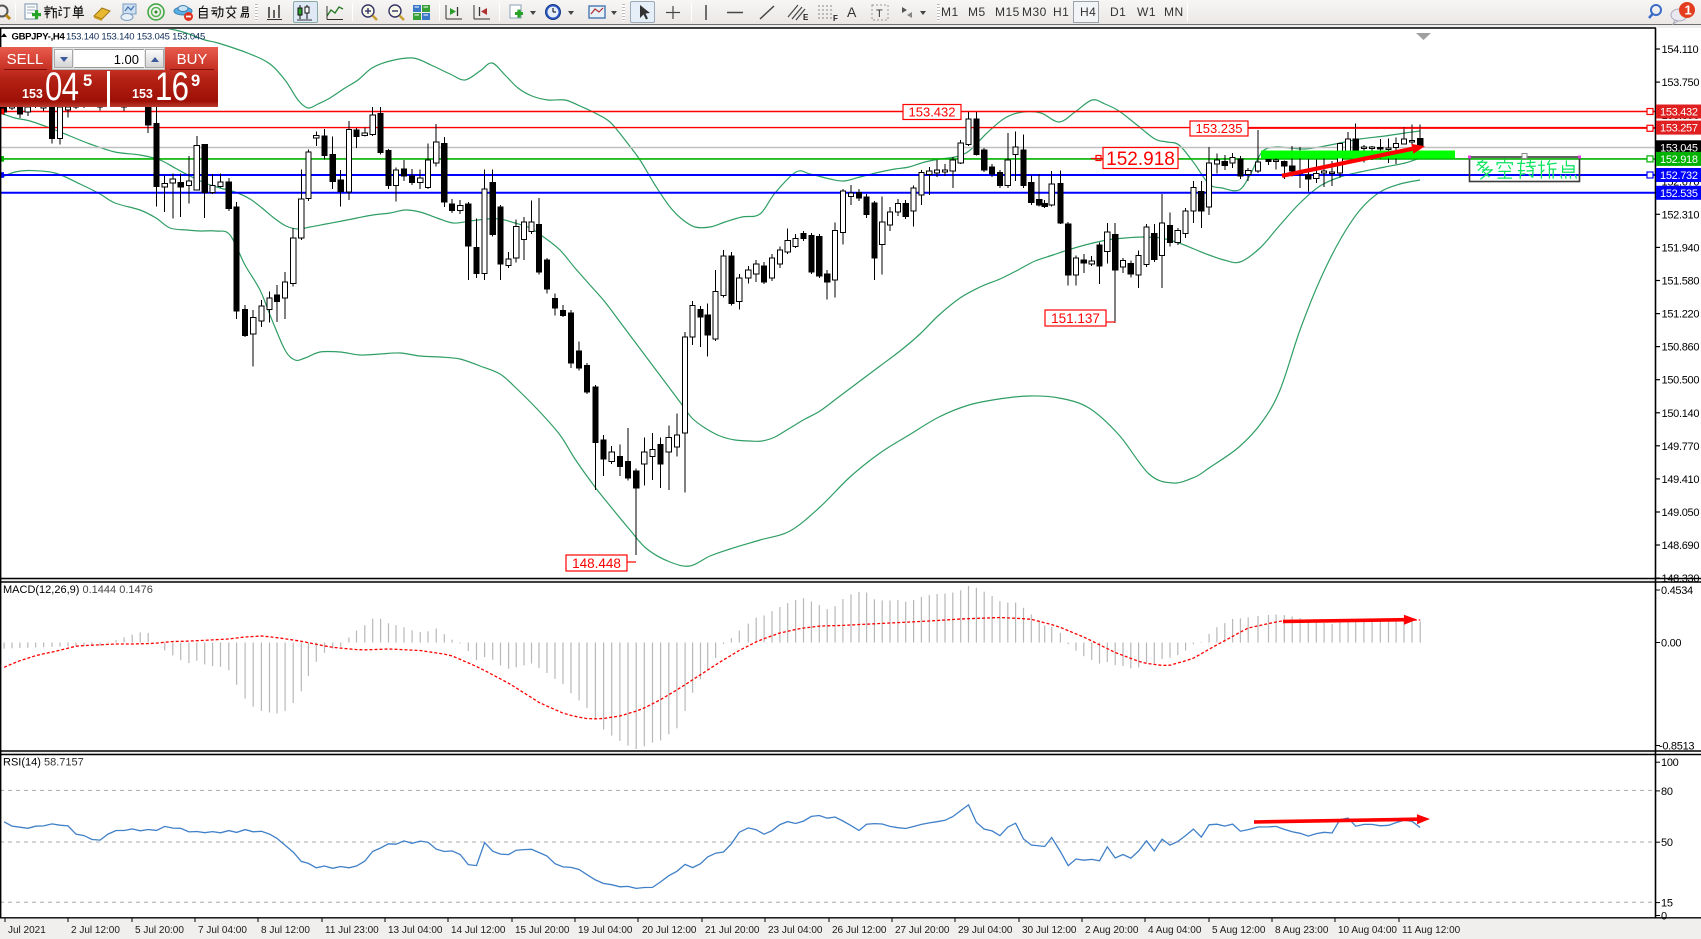  I want to click on svg-text: 148.330, so click(1681, 579).